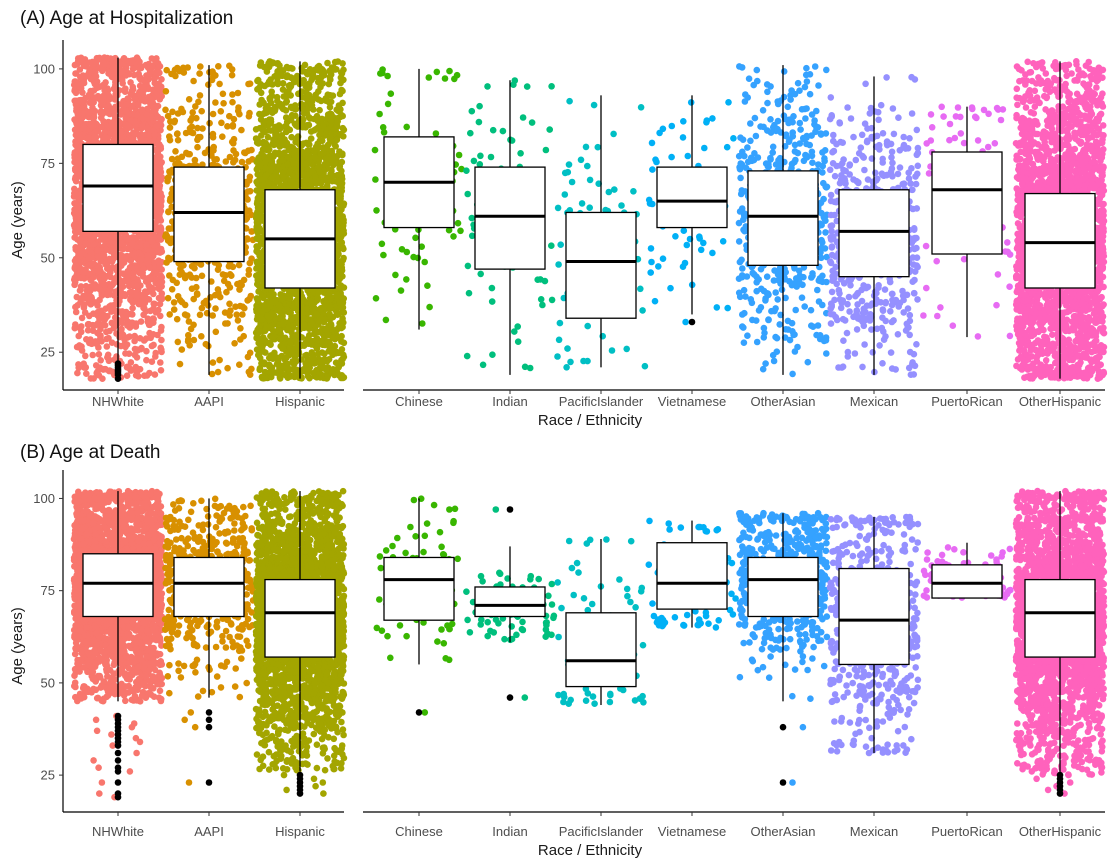 The height and width of the screenshot is (861, 1110). Describe the element at coordinates (48, 163) in the screenshot. I see `y-tick-label: 75` at that location.